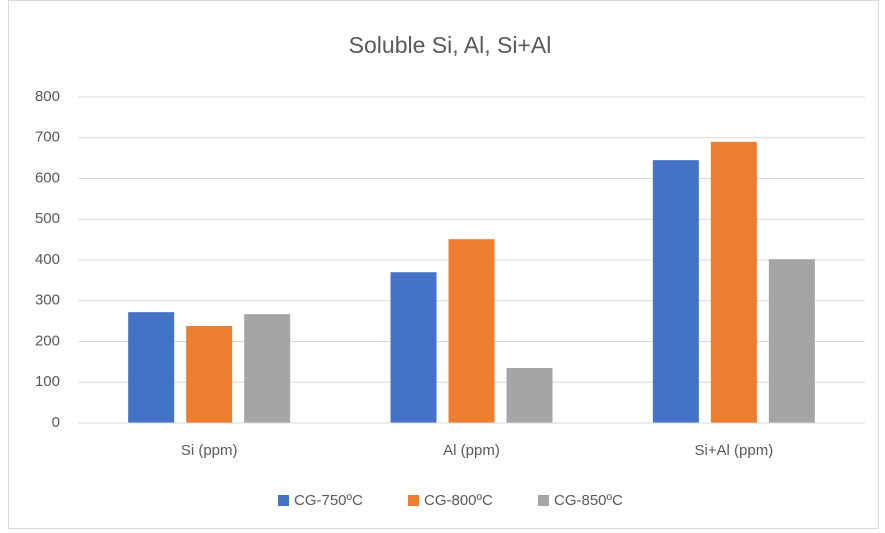 This screenshot has height=533, width=885. I want to click on x-tick-label: Al (ppm), so click(471, 450).